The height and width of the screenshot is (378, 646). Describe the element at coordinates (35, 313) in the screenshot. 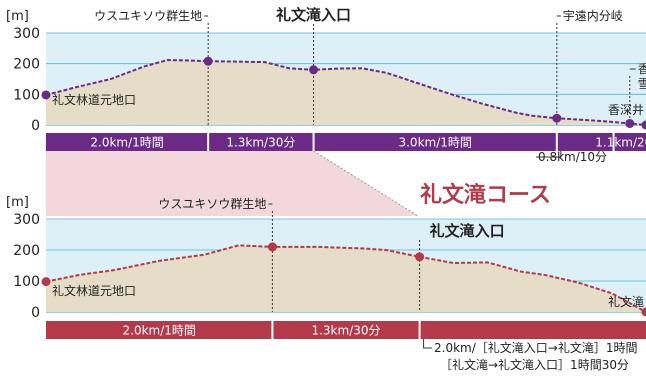

I see `chart1-ytick-label: 0` at that location.